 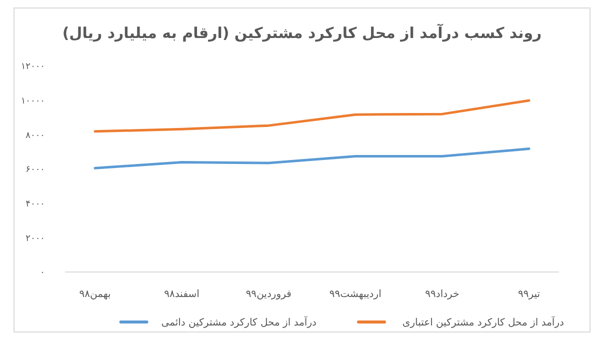 What do you see at coordinates (35, 239) in the screenshot?
I see `y-tick-label: ۲۰۰۰` at bounding box center [35, 239].